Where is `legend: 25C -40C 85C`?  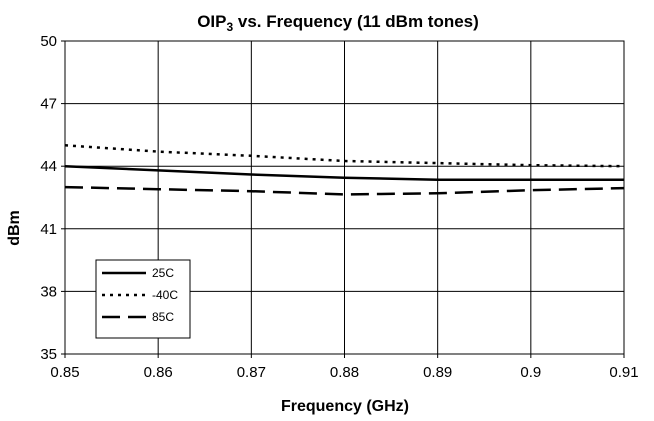 legend: 25C -40C 85C is located at coordinates (143, 299).